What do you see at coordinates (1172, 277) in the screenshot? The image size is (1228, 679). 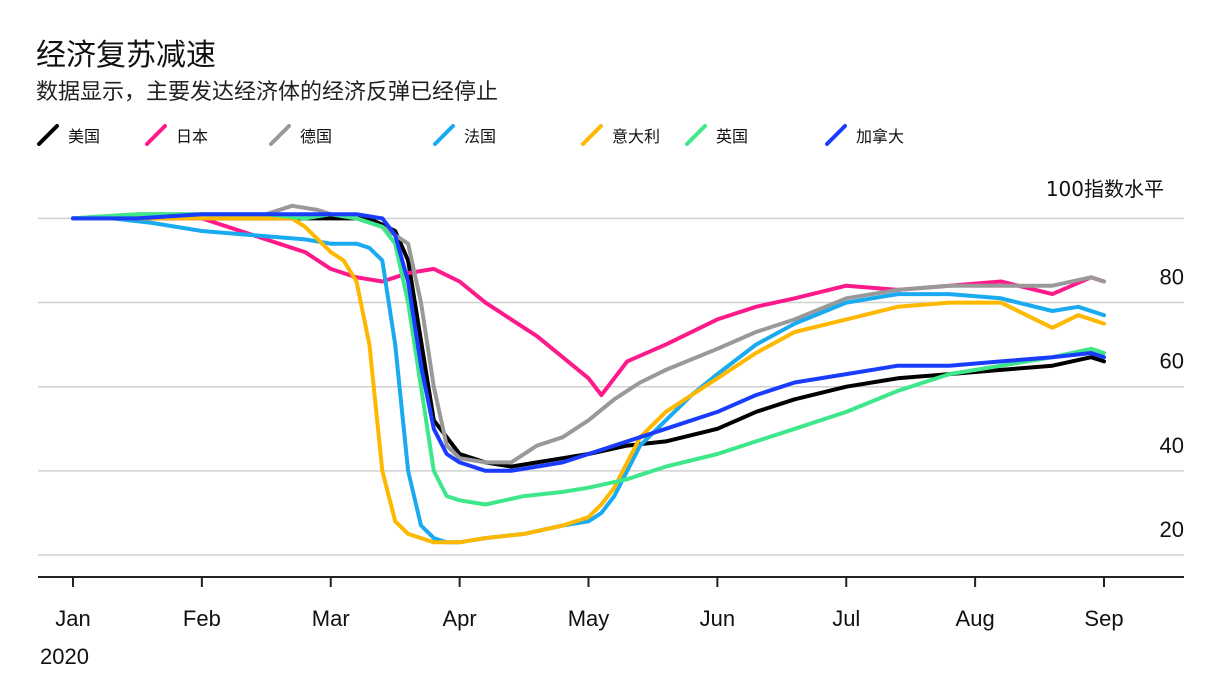 I see `y-tick-label: 80` at bounding box center [1172, 277].